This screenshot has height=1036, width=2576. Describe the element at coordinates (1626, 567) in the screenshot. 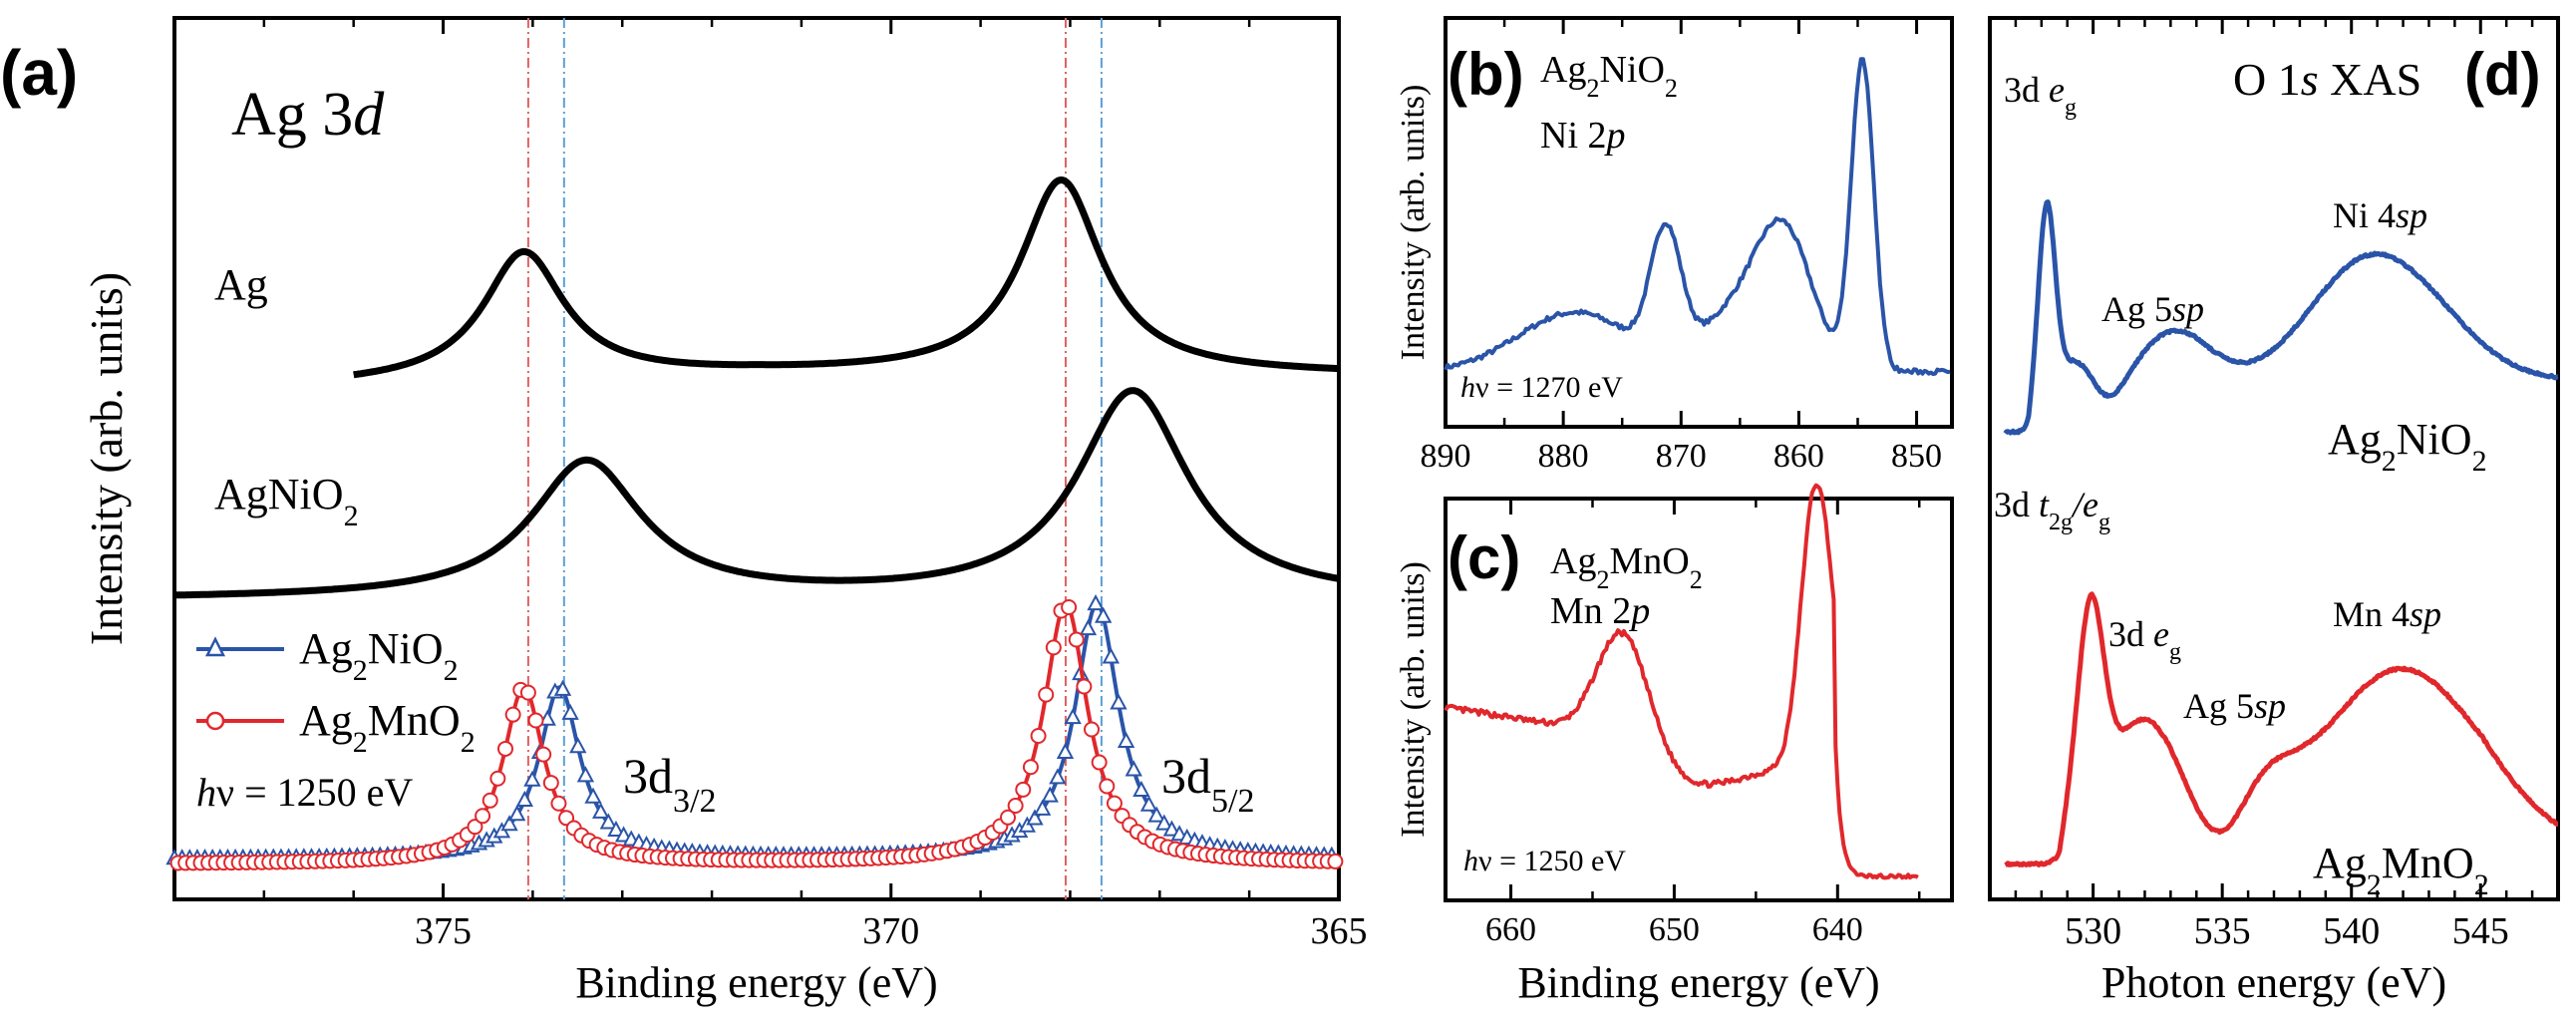

I see `panel-c-compound: Ag2MnO2` at that location.